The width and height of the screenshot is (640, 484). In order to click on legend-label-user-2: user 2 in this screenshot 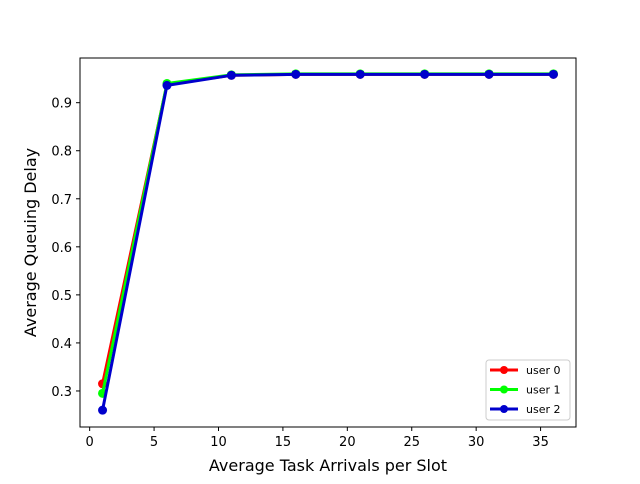, I will do `click(543, 409)`.